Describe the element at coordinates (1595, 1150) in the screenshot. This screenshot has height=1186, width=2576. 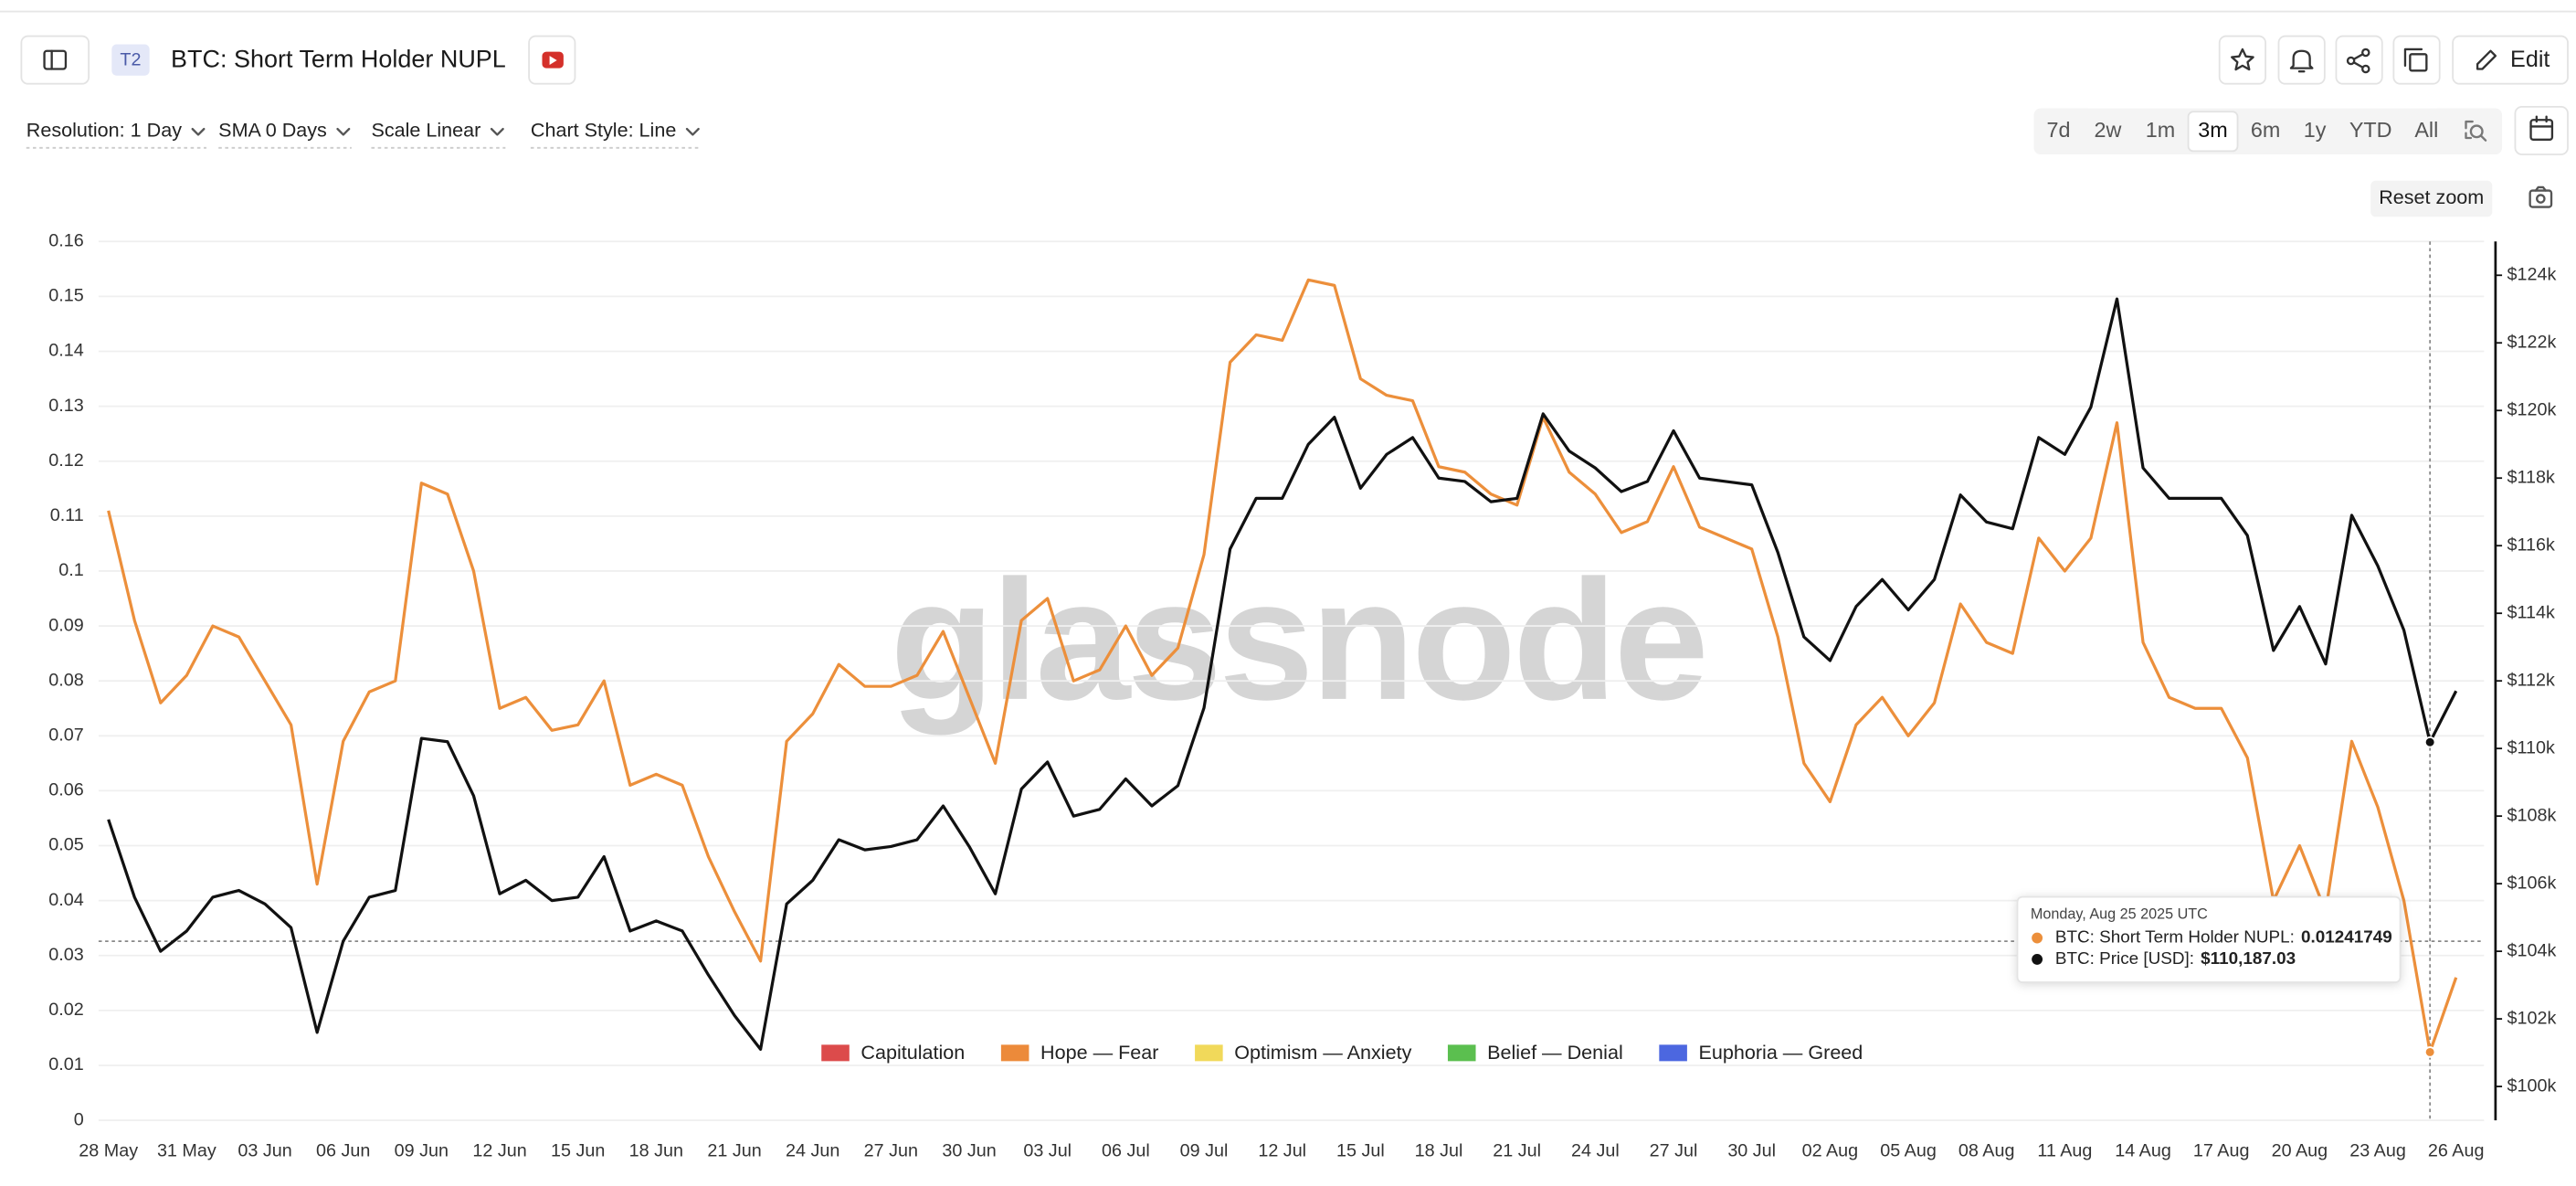
I see `x-tick-label: 24 Jul` at that location.